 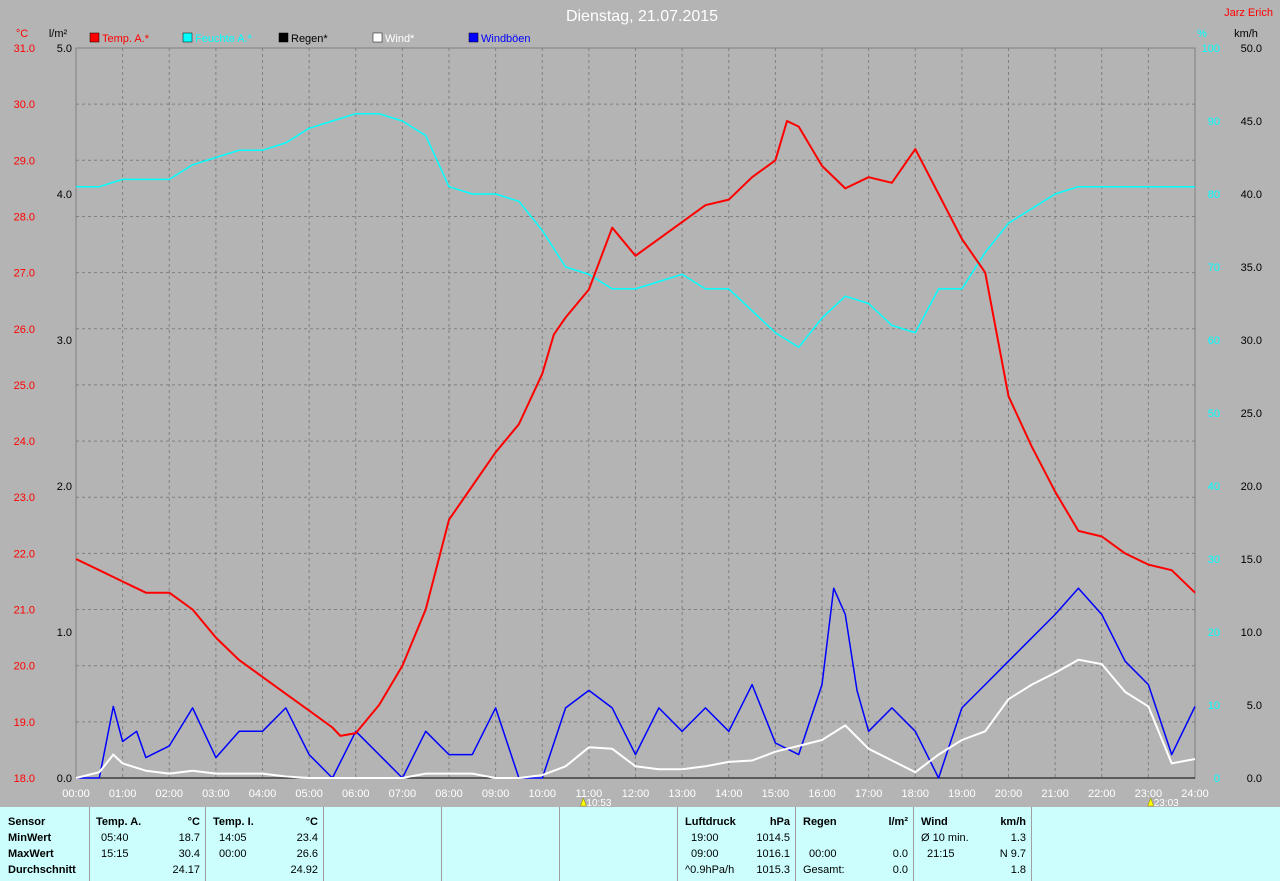 I want to click on cell-value: 30.4, so click(x=189, y=854).